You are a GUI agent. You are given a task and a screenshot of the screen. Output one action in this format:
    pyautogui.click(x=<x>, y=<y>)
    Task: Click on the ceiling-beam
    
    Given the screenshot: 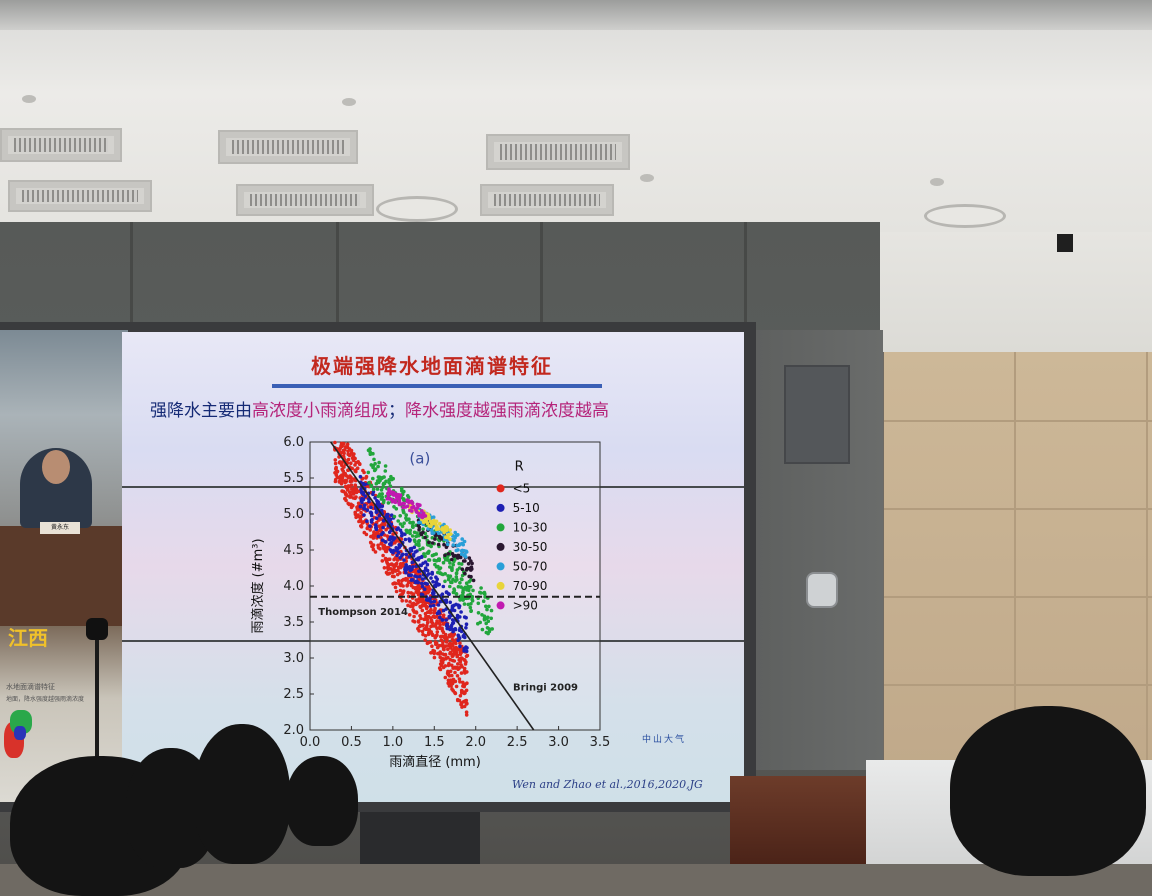 What is the action you would take?
    pyautogui.click(x=576, y=15)
    